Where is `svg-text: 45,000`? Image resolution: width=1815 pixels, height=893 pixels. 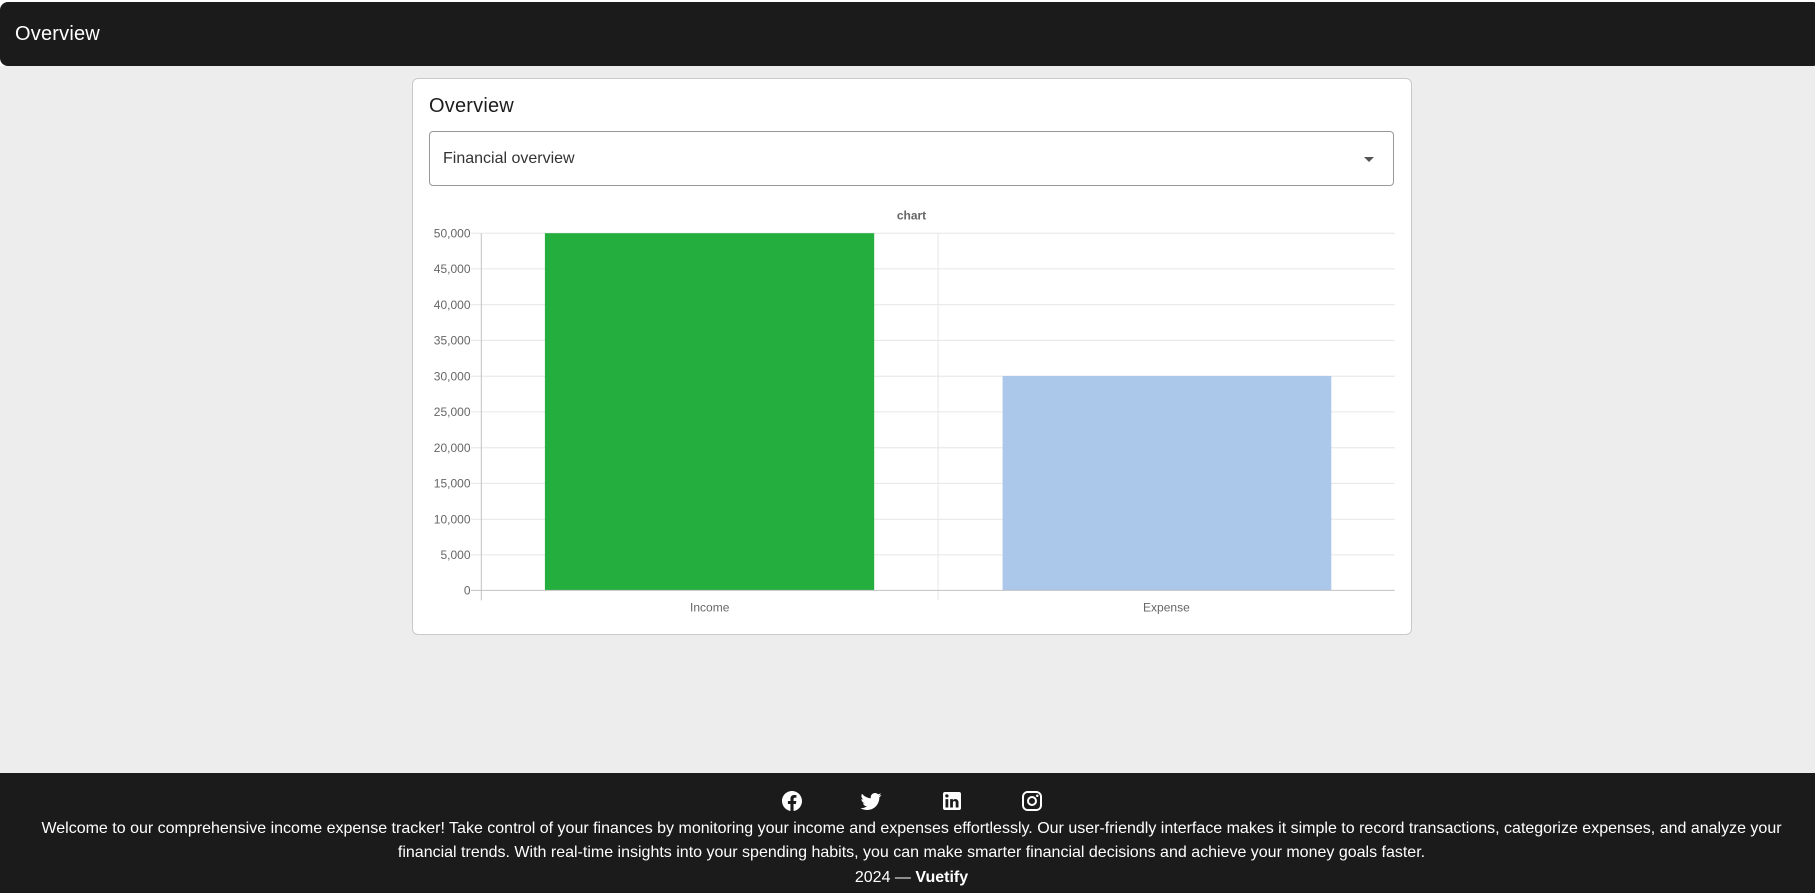
svg-text: 45,000 is located at coordinates (452, 269).